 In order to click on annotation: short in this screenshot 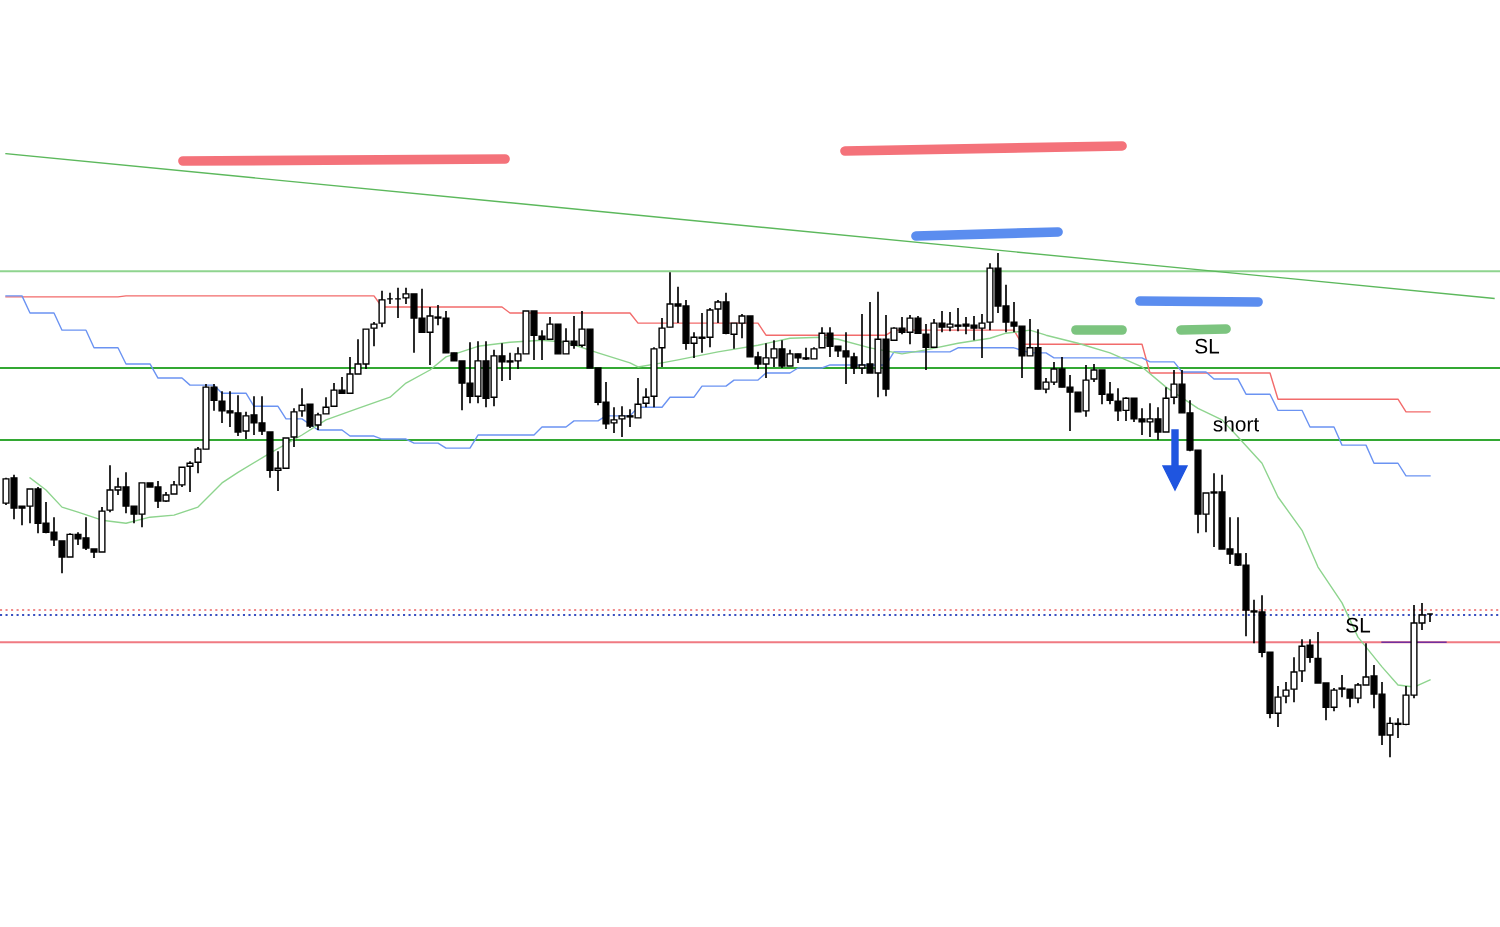, I will do `click(1236, 424)`.